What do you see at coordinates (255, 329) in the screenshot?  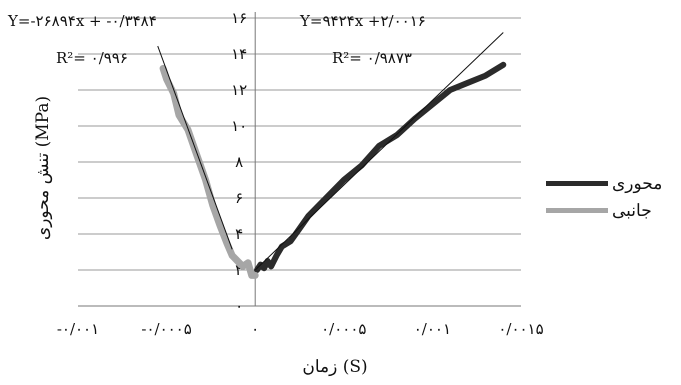 I see `x-tick-label-2: ۰` at bounding box center [255, 329].